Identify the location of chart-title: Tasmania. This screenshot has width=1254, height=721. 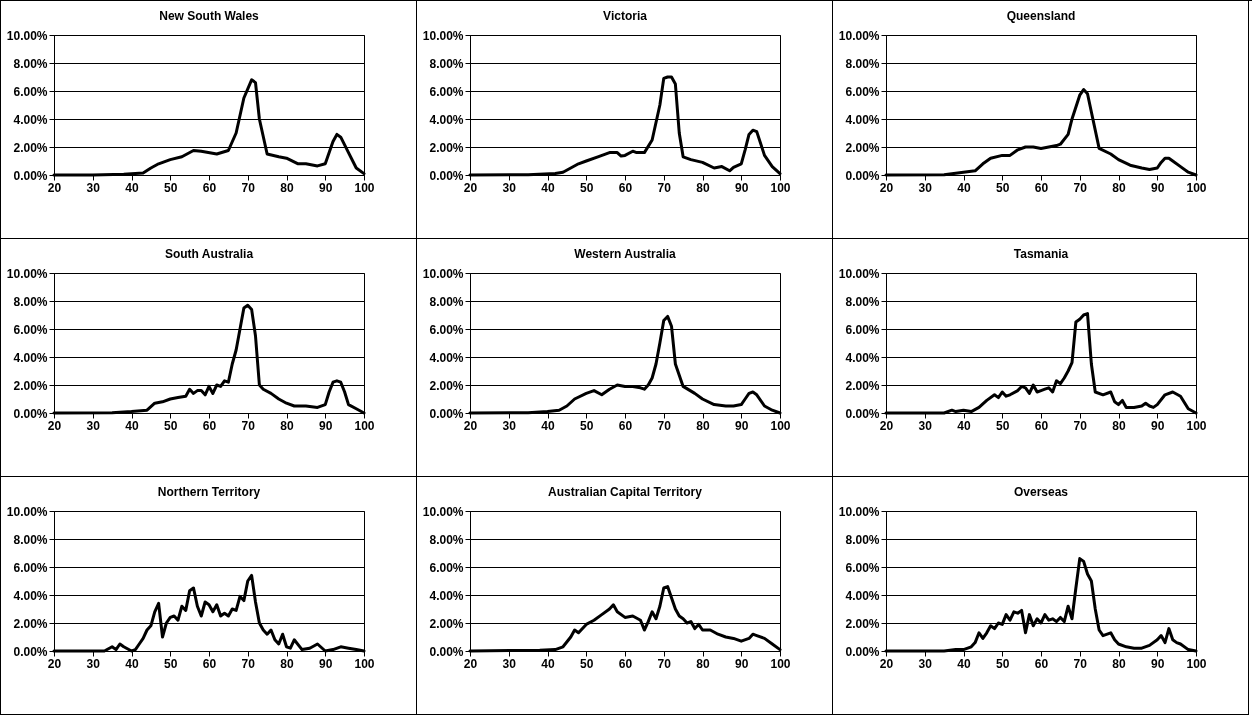
(1041, 254).